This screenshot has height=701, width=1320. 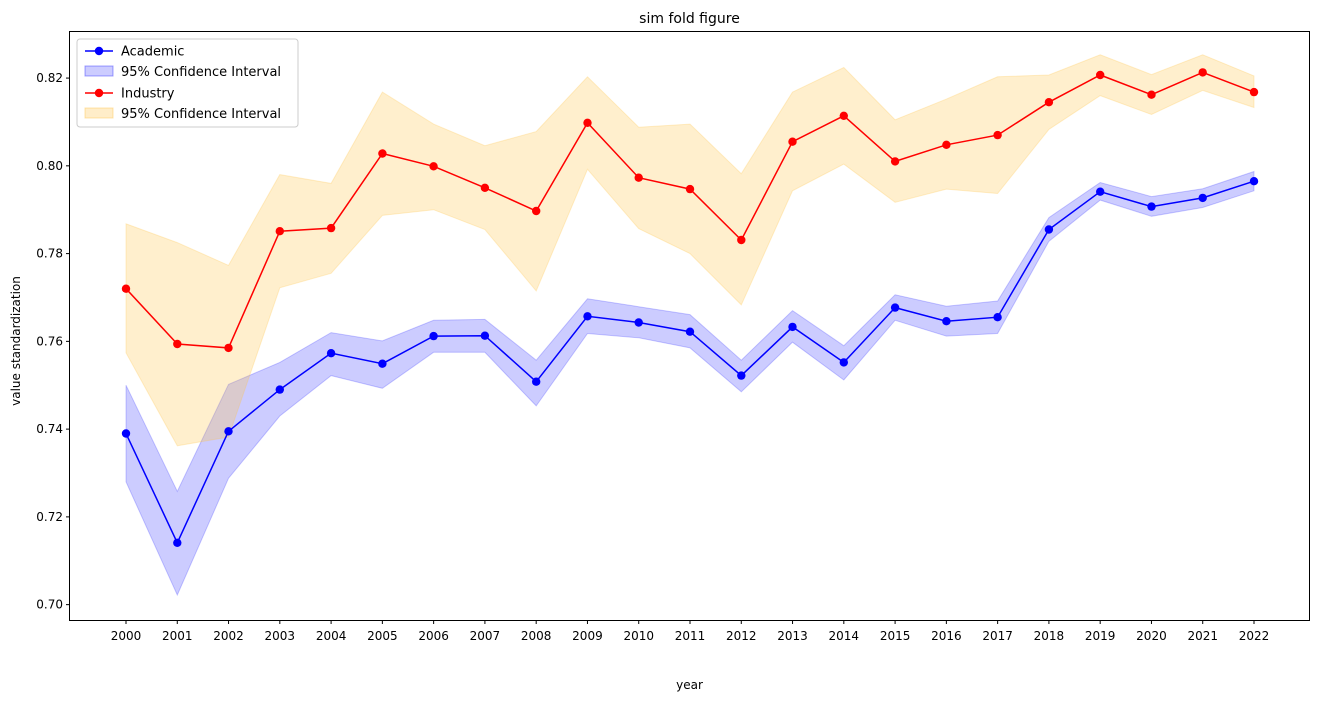 I want to click on x-tick-label: 2007, so click(x=485, y=636).